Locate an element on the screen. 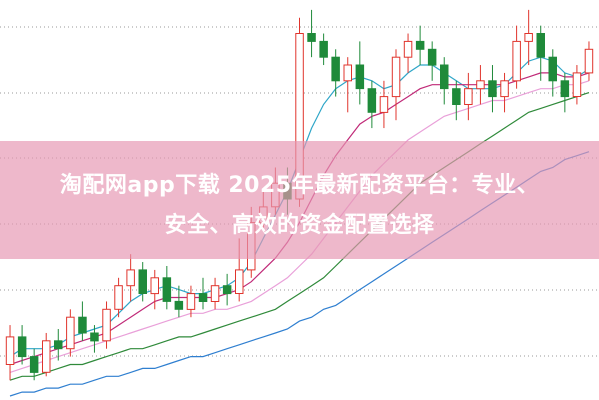  banner-title-line-1: 淘配网app下载 2025年最新配资平台：专业、 is located at coordinates (299, 185).